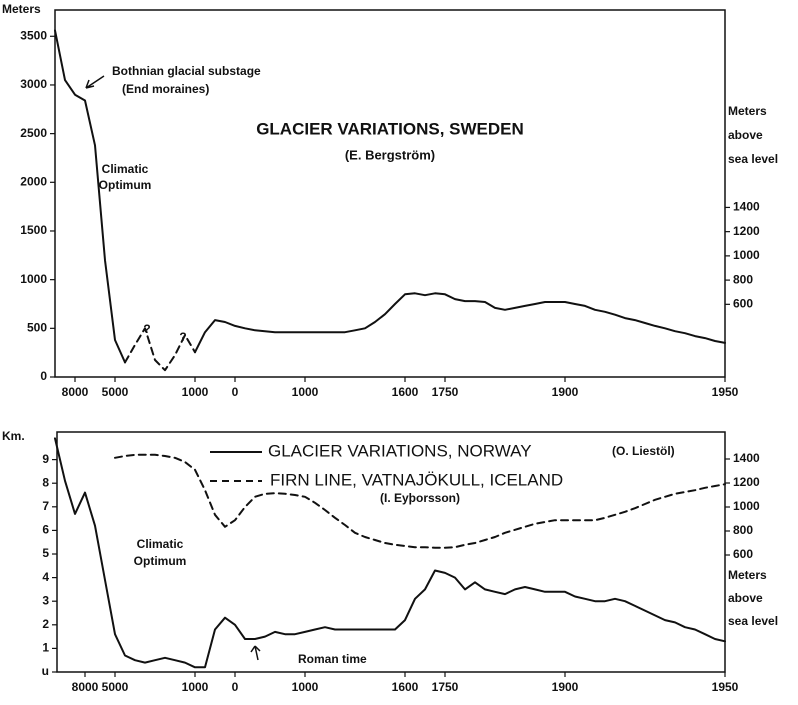 The image size is (798, 705). I want to click on y-tick-label: 5, so click(45, 553).